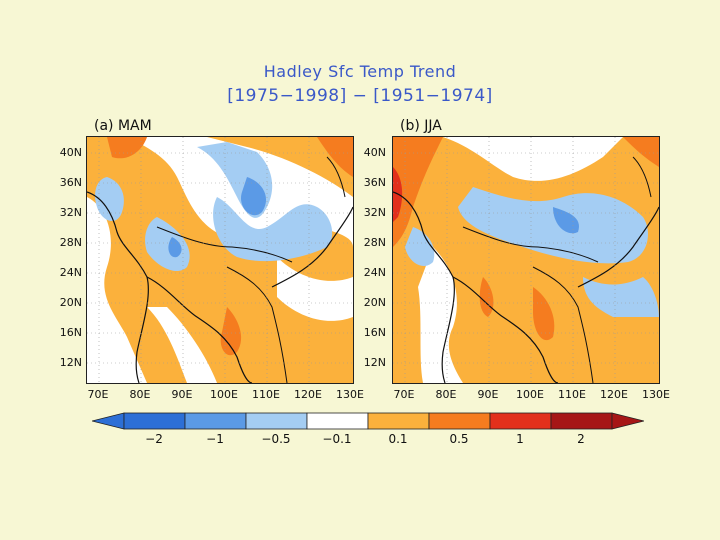 The width and height of the screenshot is (720, 540). Describe the element at coordinates (374, 212) in the screenshot. I see `lat-label-b: 32N` at that location.